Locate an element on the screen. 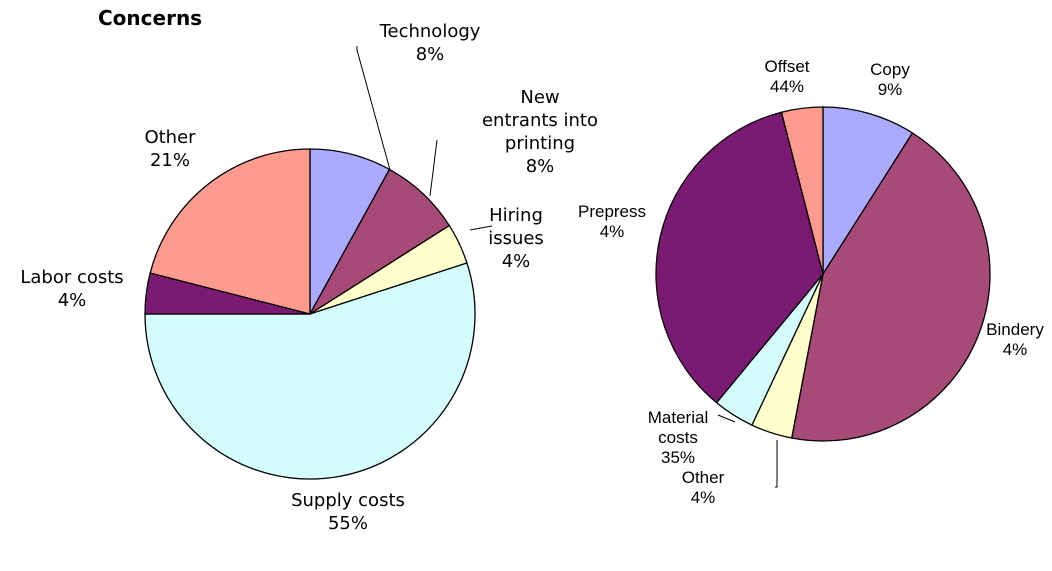 The width and height of the screenshot is (1052, 571). slice-label: Technology 8% is located at coordinates (430, 43).